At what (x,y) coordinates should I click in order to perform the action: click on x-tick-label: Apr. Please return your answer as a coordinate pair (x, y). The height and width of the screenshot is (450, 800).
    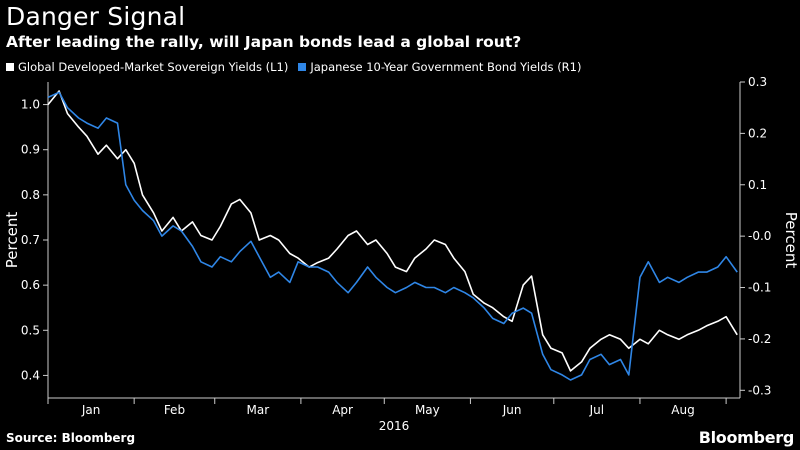
    Looking at the image, I should click on (342, 410).